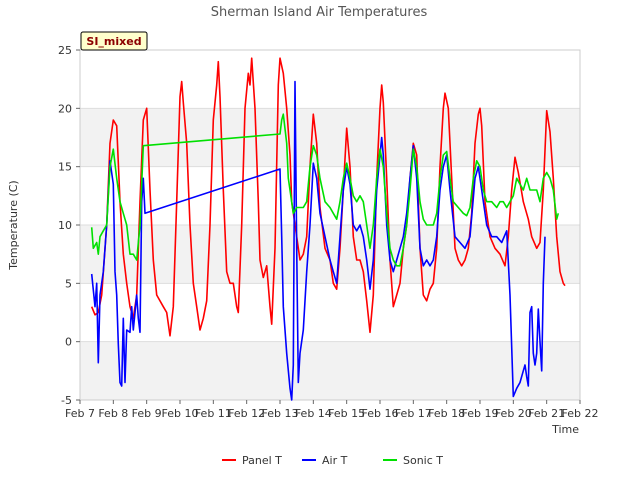  Describe the element at coordinates (65, 50) in the screenshot. I see `y-tick-label: 25` at that location.